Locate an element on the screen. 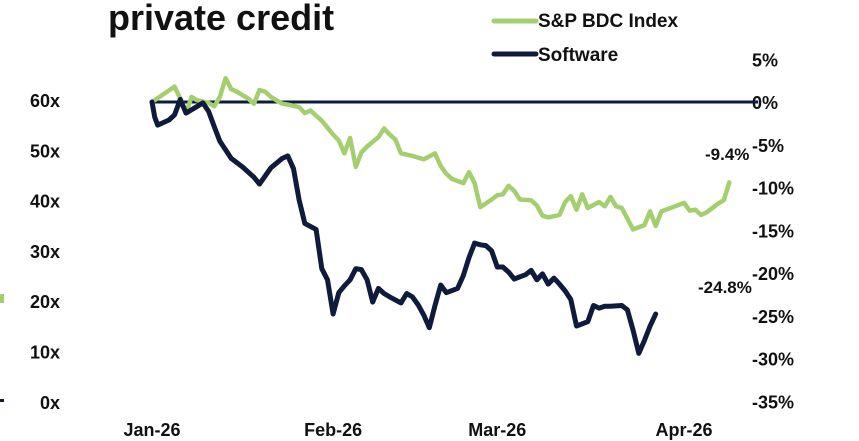 The height and width of the screenshot is (441, 859). x-axis: Jan-26 Feb-26 Mar-26 Apr-26 is located at coordinates (417, 430).